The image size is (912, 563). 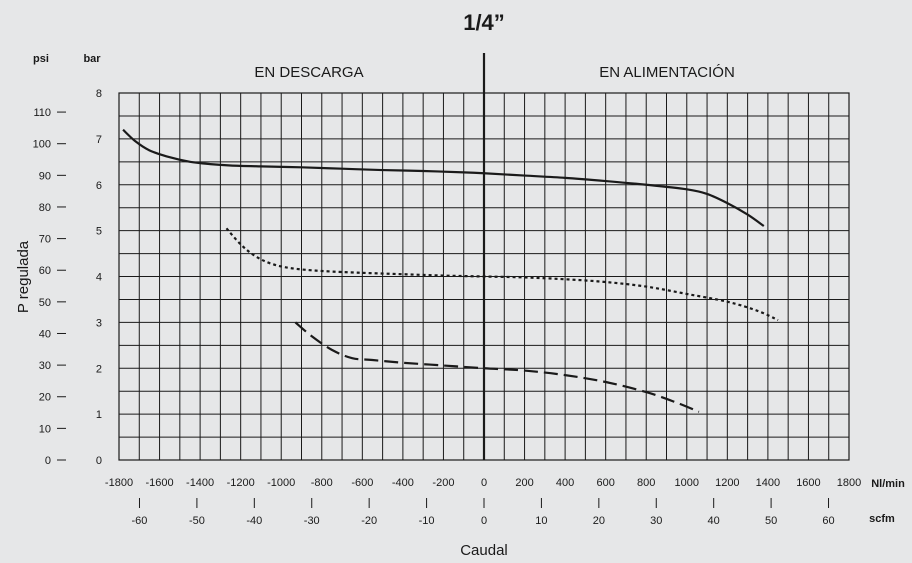 What do you see at coordinates (197, 521) in the screenshot?
I see `scfm-tick-label: -50` at bounding box center [197, 521].